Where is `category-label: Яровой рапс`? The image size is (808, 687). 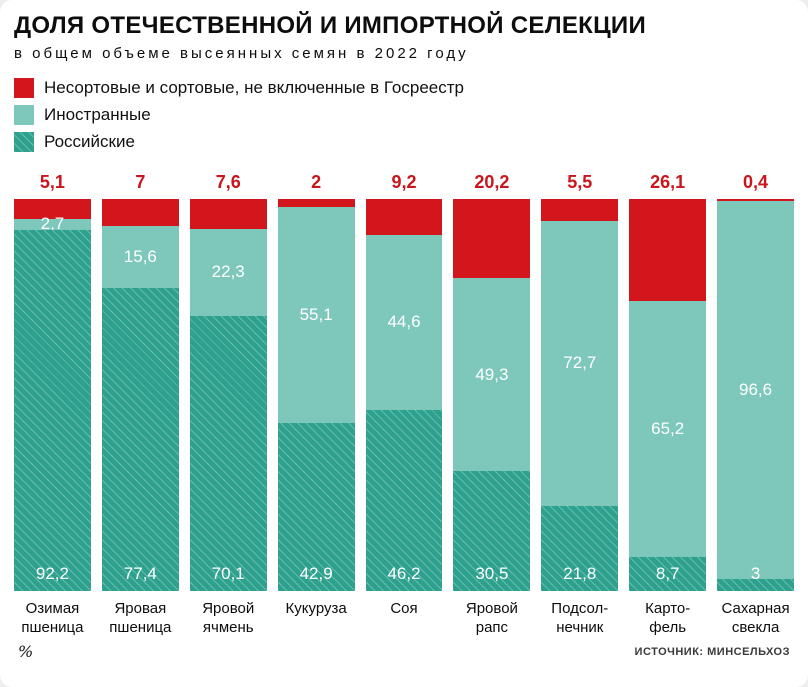 category-label: Яровой рапс is located at coordinates (491, 618).